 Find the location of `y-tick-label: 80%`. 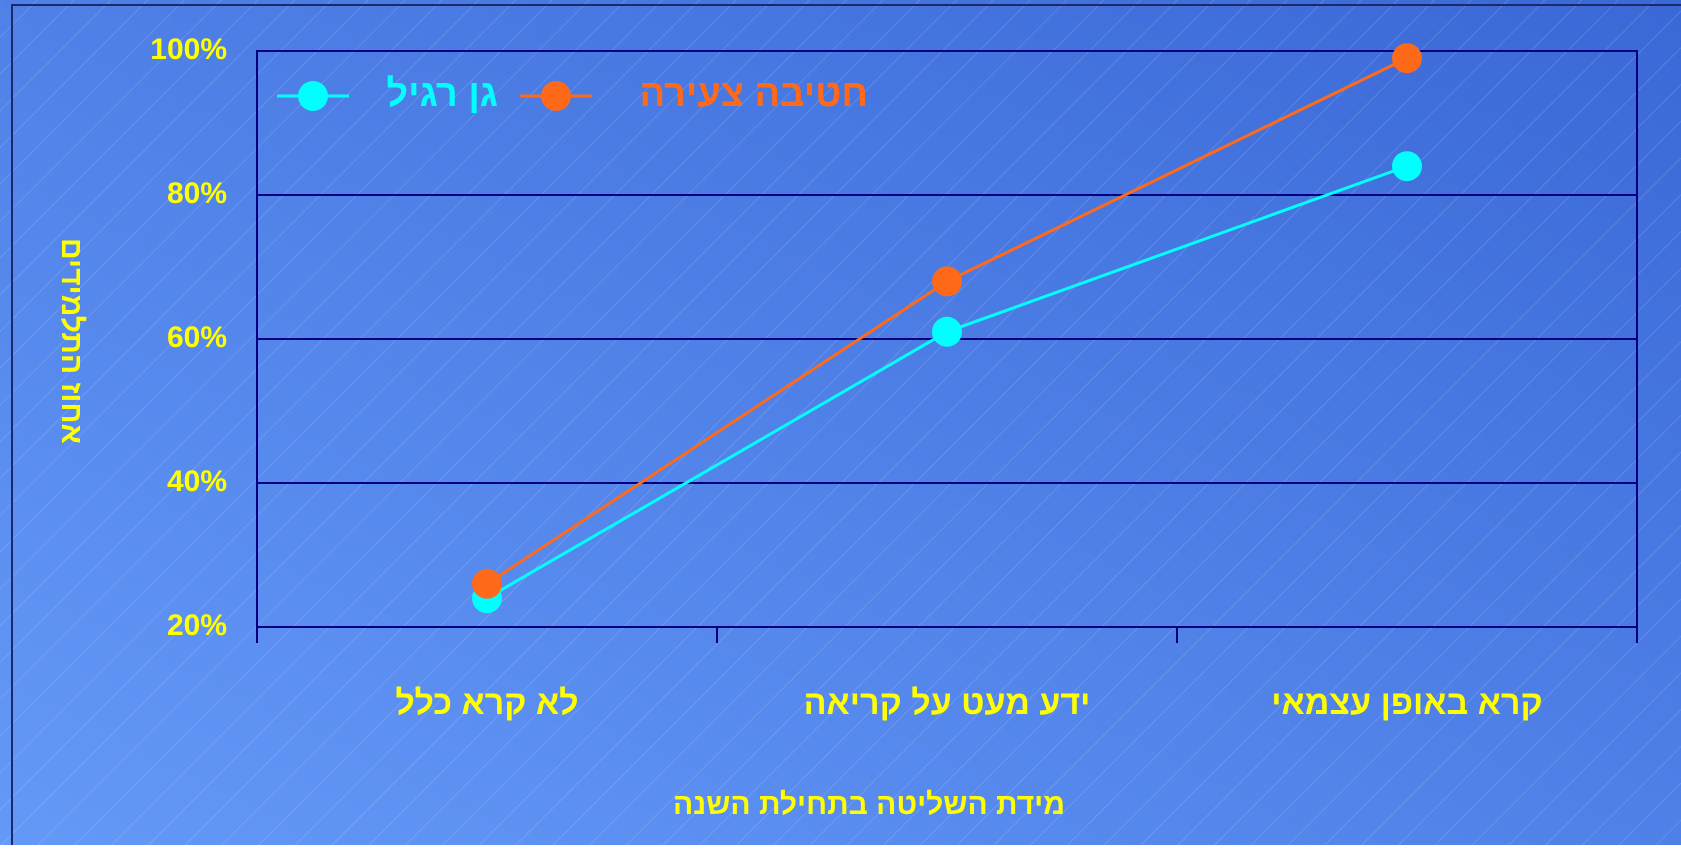

y-tick-label: 80% is located at coordinates (197, 193).